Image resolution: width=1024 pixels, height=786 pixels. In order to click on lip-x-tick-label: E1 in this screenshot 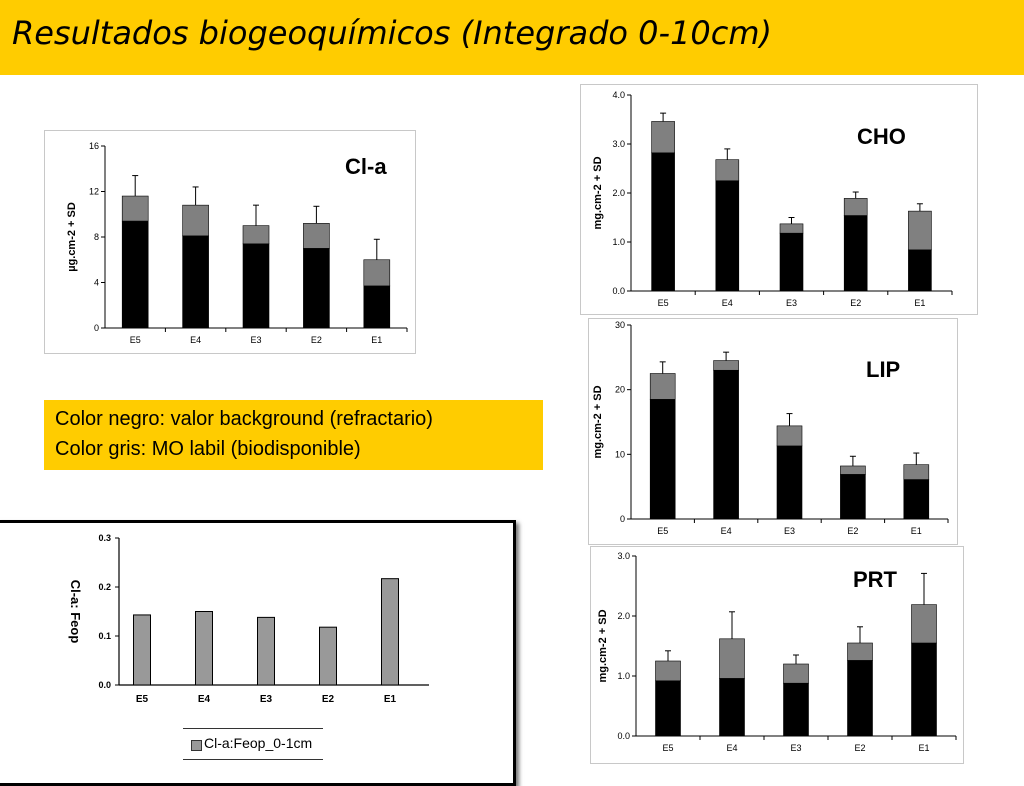, I will do `click(916, 531)`.